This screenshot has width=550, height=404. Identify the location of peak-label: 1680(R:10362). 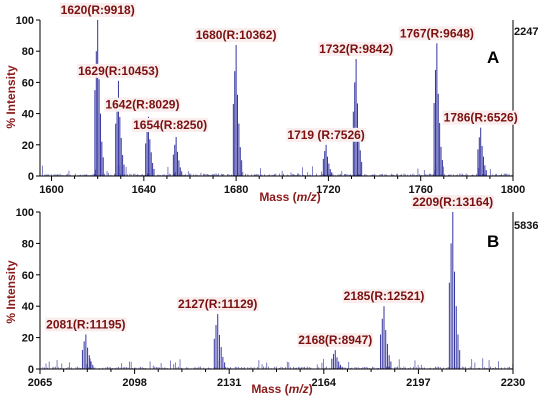
(236, 35).